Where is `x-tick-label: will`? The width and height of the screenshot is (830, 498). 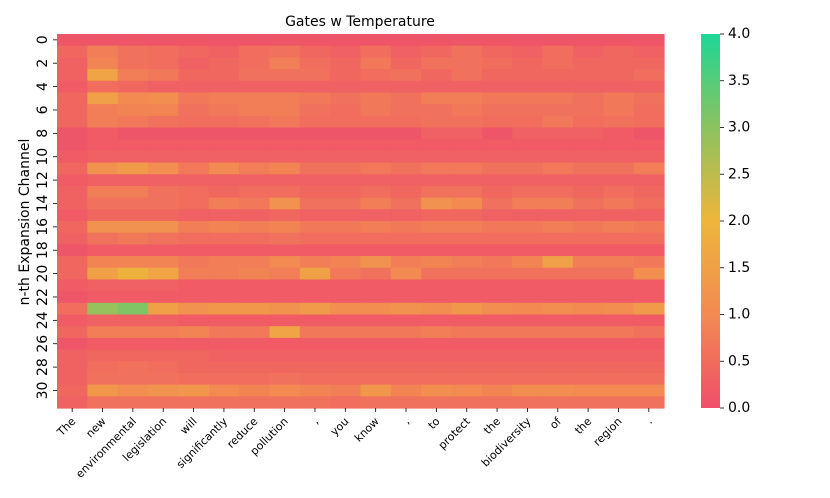 x-tick-label: will is located at coordinates (189, 426).